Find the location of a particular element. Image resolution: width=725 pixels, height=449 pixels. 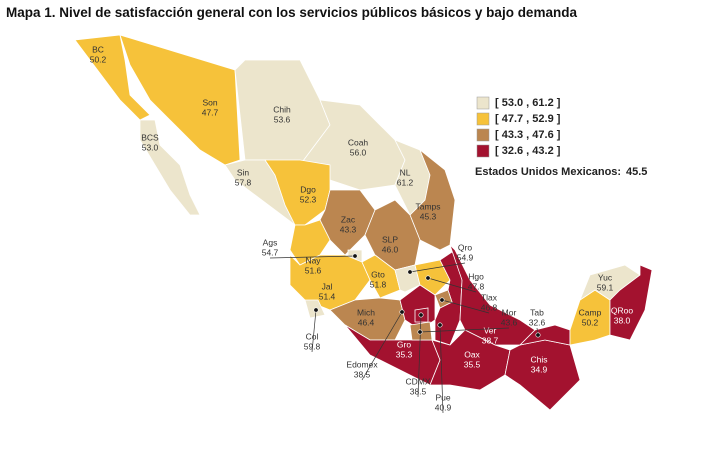

state-name: Pue is located at coordinates (442, 397).